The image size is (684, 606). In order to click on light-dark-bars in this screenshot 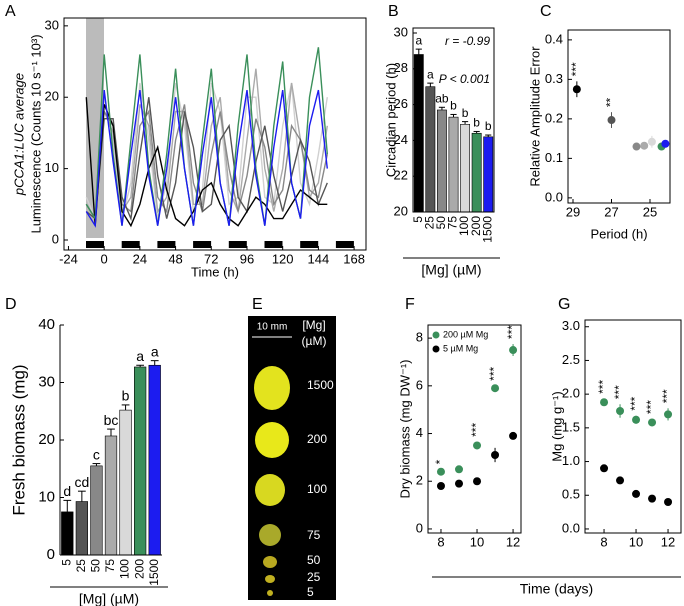, I will do `click(220, 244)`.